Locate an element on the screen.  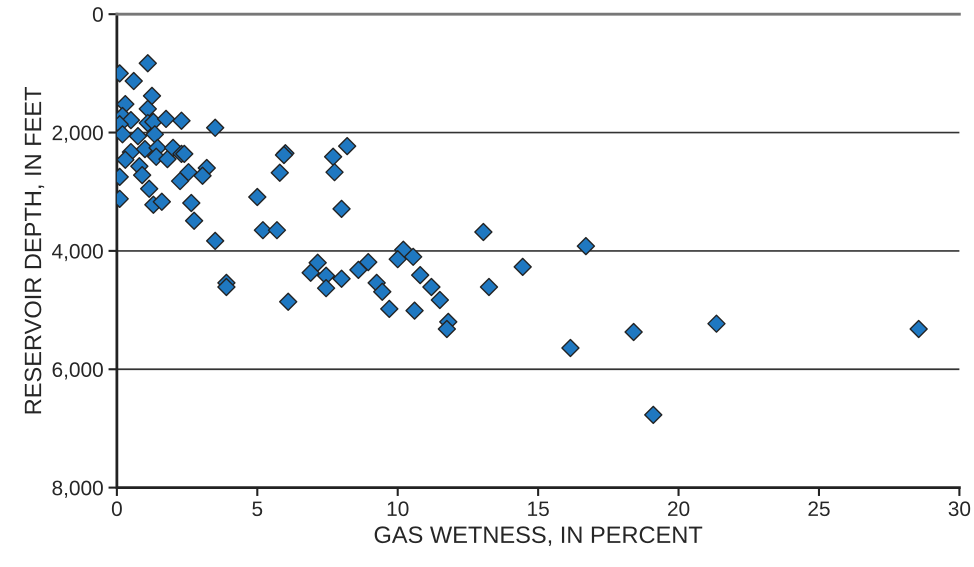
y-tick-label: 6,000 is located at coordinates (77, 371).